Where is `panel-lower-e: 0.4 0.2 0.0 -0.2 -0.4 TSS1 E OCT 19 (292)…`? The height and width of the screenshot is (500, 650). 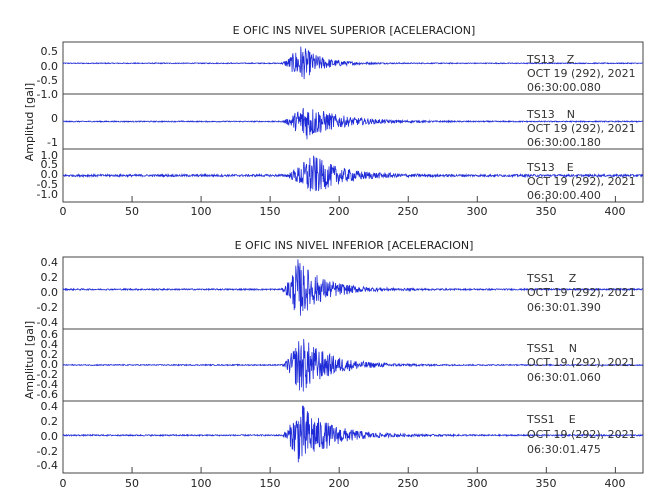
panel-lower-e: 0.4 0.2 0.0 -0.2 -0.4 TSS1 E OCT 19 (292)… is located at coordinates (340, 437).